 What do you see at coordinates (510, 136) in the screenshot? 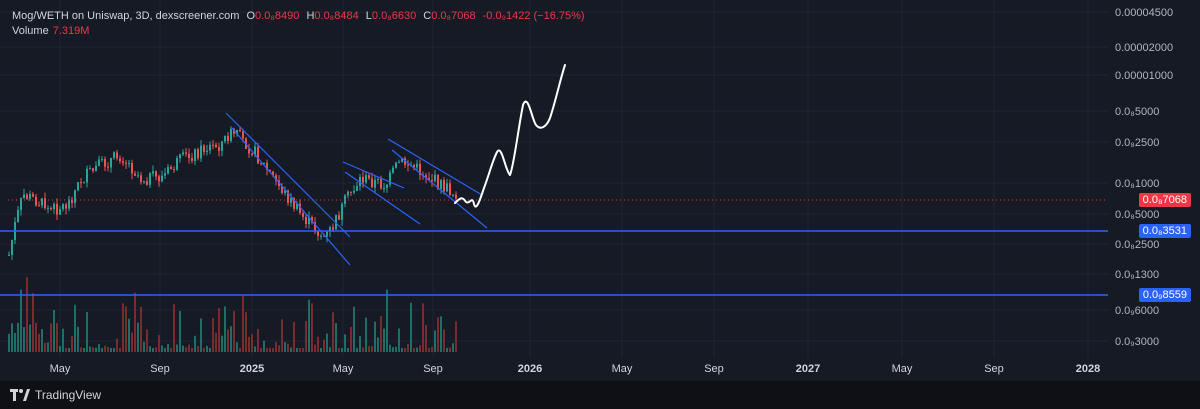
I see `projection-path` at bounding box center [510, 136].